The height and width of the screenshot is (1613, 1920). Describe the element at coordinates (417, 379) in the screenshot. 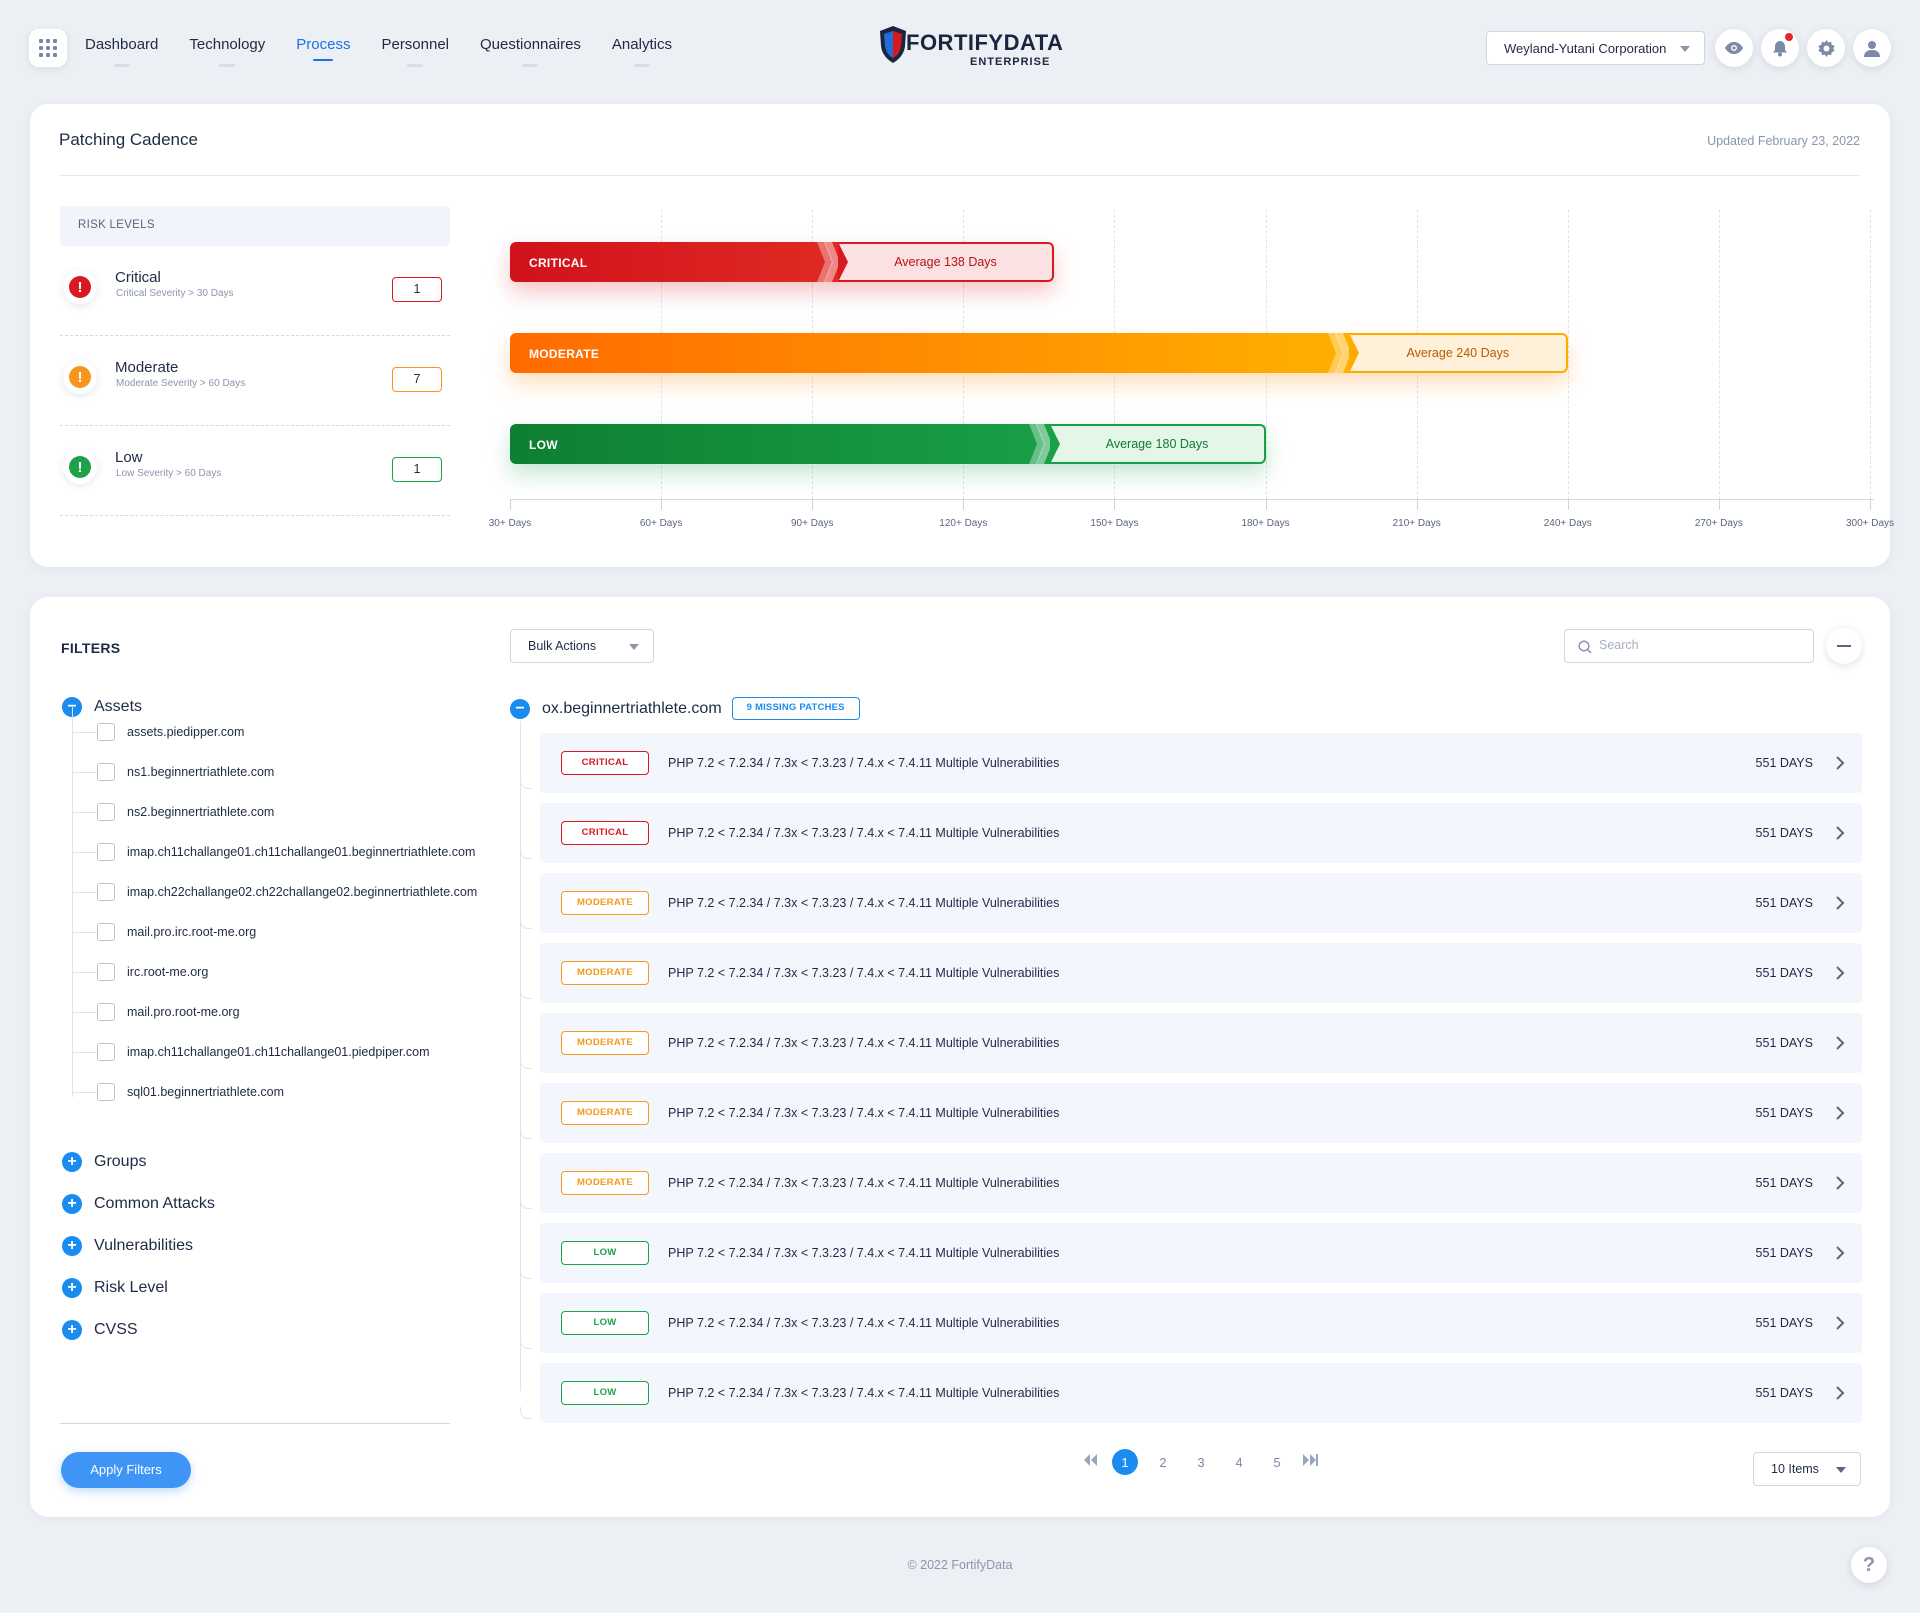

I see `risk-count-badge: 7` at that location.